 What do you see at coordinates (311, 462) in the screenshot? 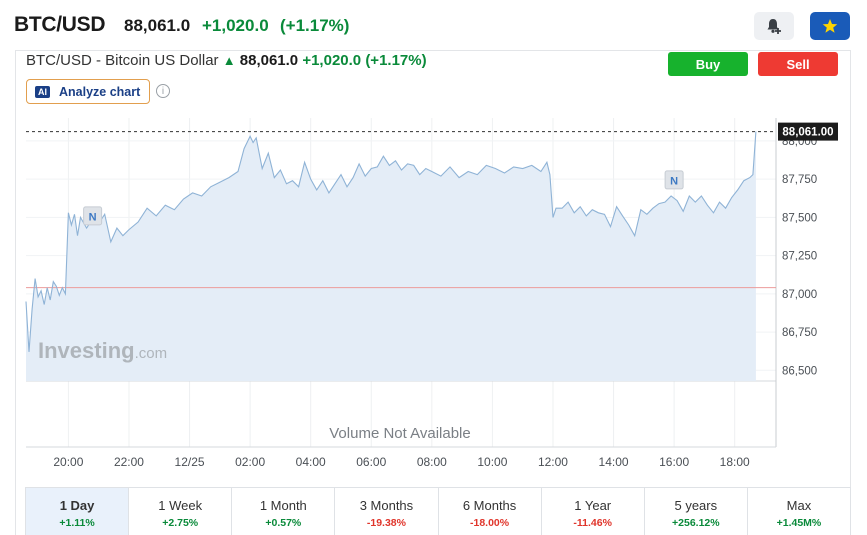
I see `x-tick-label-4: 04:00` at bounding box center [311, 462].